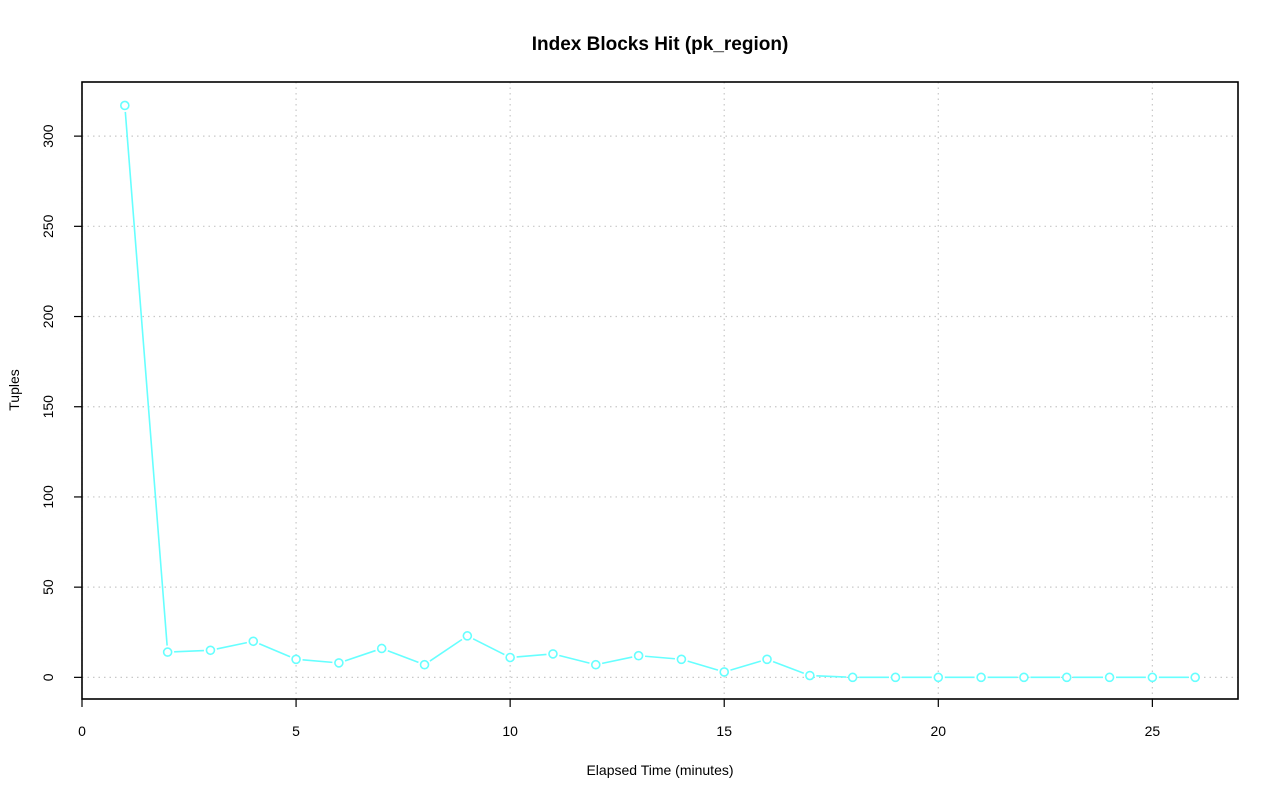 This screenshot has width=1280, height=801. What do you see at coordinates (296, 731) in the screenshot?
I see `x-tick-label: 5` at bounding box center [296, 731].